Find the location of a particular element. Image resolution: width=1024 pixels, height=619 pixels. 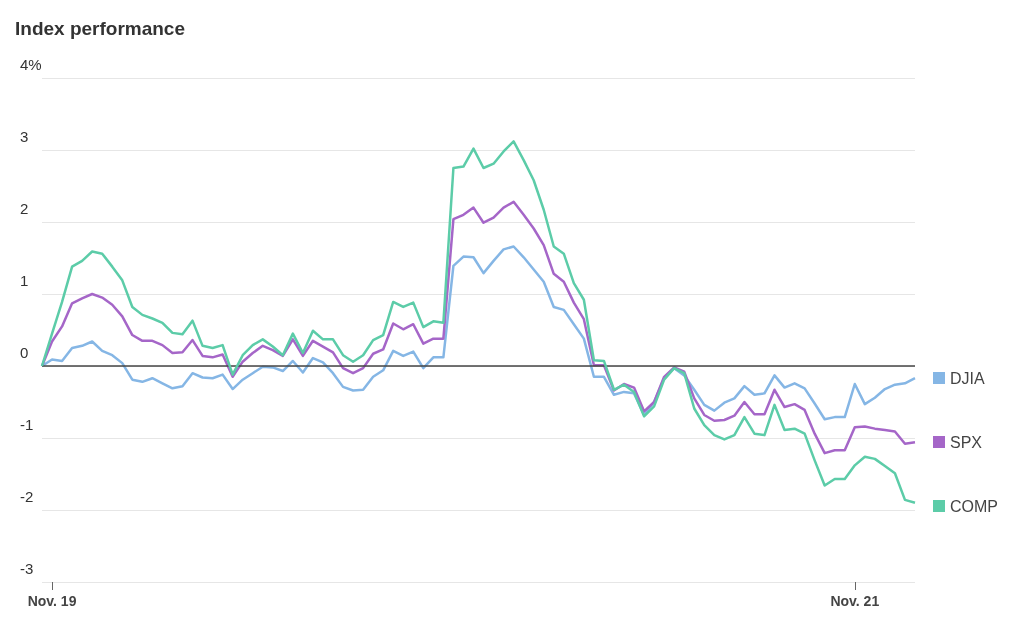

y-tick-label: 4% is located at coordinates (31, 64).